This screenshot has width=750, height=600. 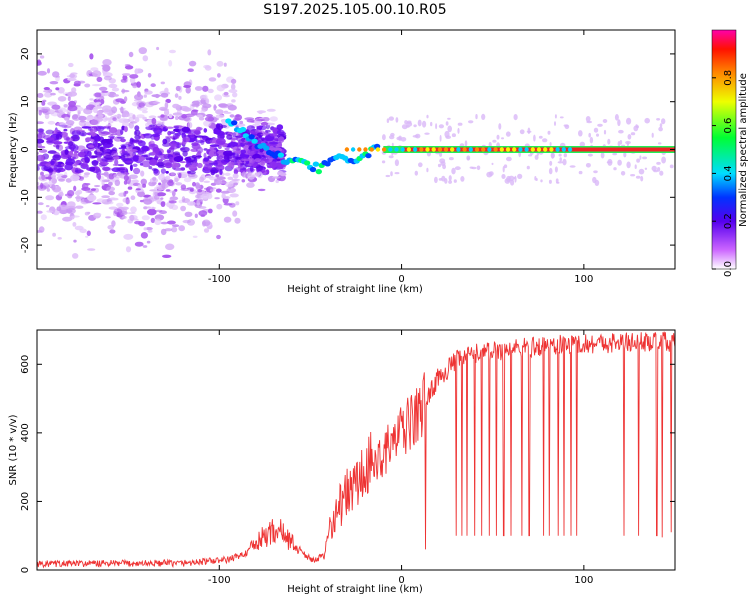 I want to click on y-tick-label: -20, so click(x=25, y=245).